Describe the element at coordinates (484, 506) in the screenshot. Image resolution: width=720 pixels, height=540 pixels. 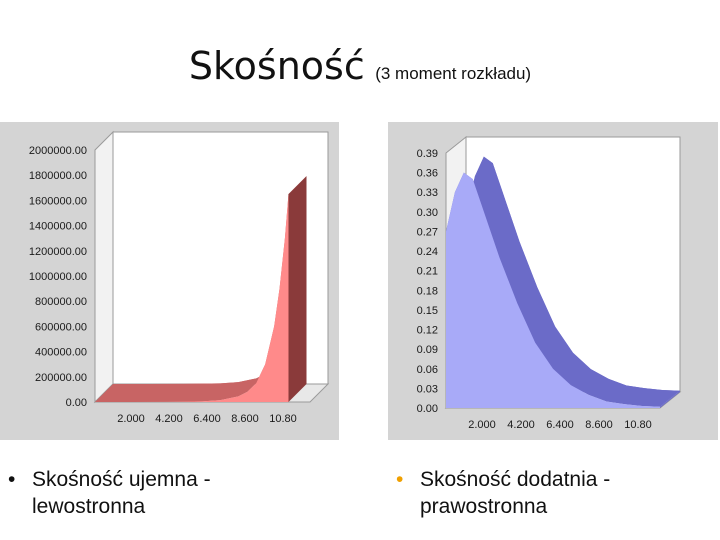
I see `bullet-right-line2: prawostronna` at that location.